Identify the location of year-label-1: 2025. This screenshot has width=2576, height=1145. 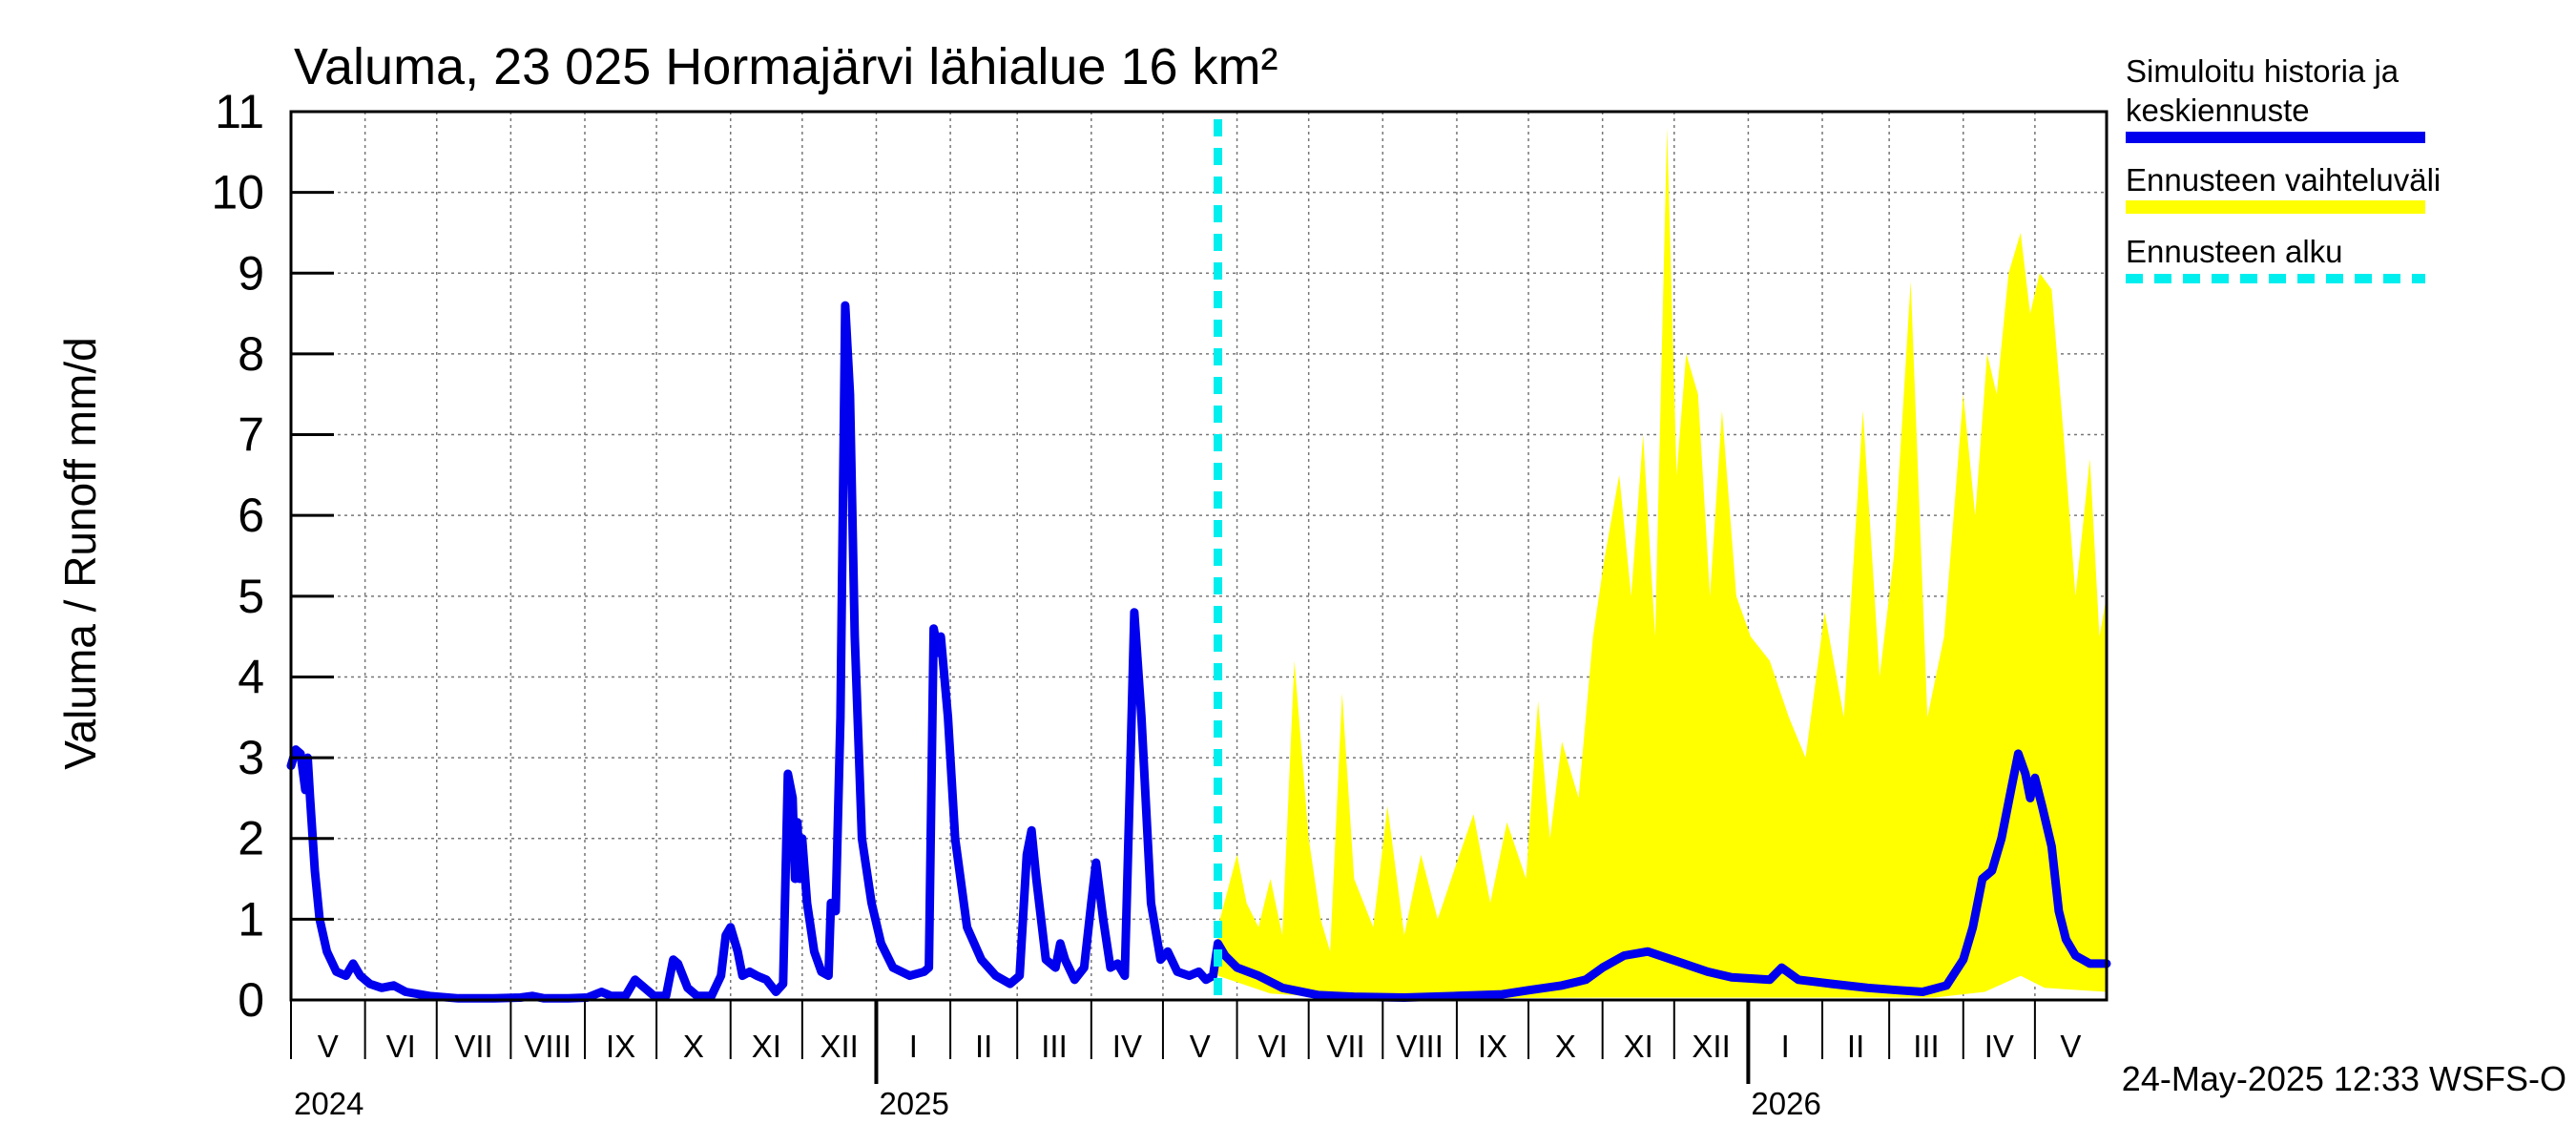
(913, 1103).